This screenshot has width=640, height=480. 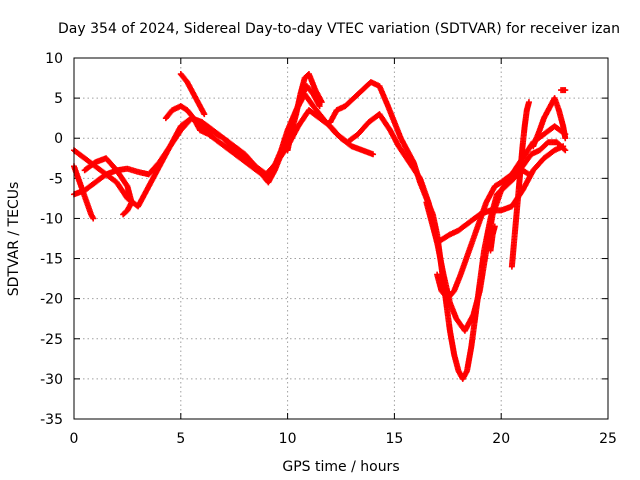 I want to click on y-tick-label: -5, so click(x=56, y=179).